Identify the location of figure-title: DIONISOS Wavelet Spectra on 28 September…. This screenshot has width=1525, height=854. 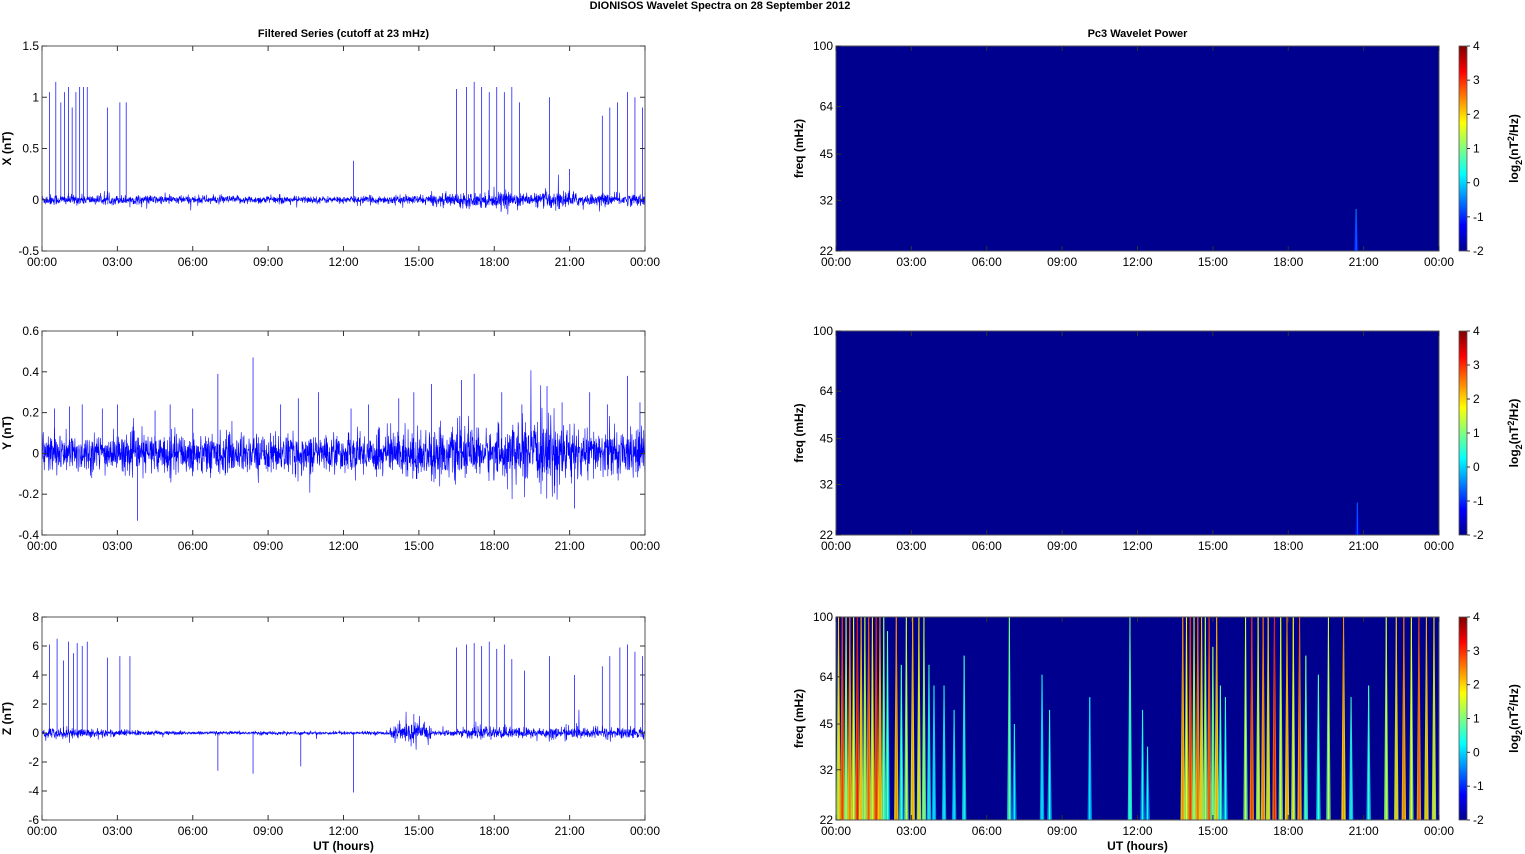
(720, 6).